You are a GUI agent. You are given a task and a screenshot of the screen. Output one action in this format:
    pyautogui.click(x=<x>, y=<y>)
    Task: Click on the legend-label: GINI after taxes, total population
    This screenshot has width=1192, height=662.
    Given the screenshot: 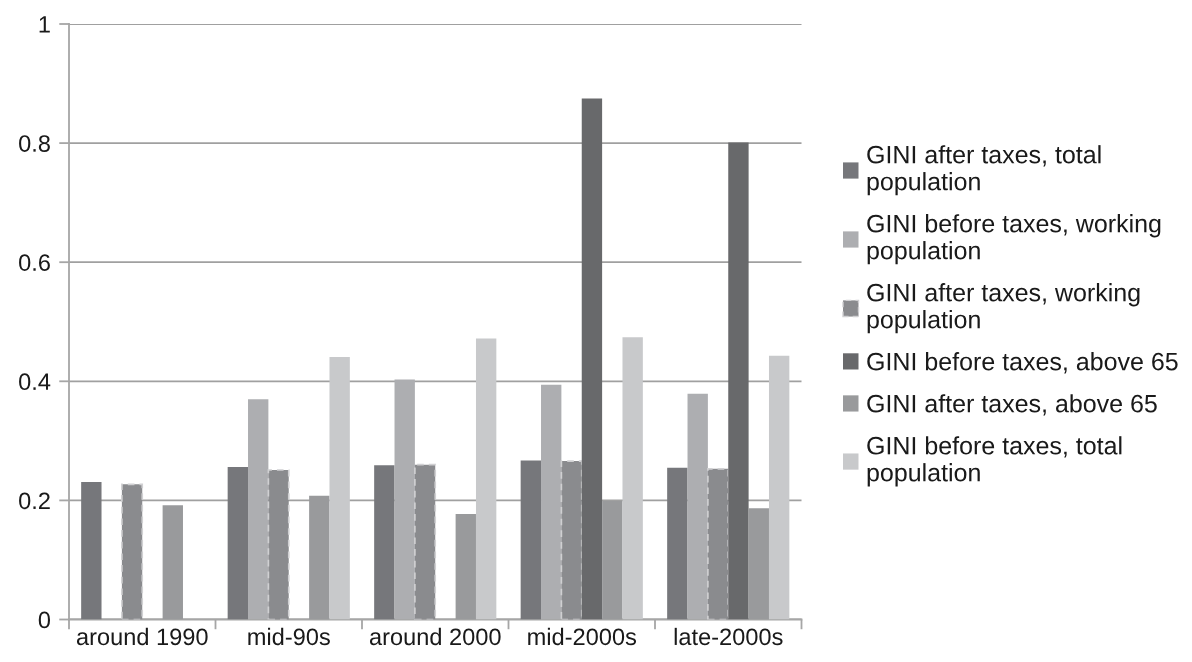 What is the action you would take?
    pyautogui.click(x=984, y=170)
    